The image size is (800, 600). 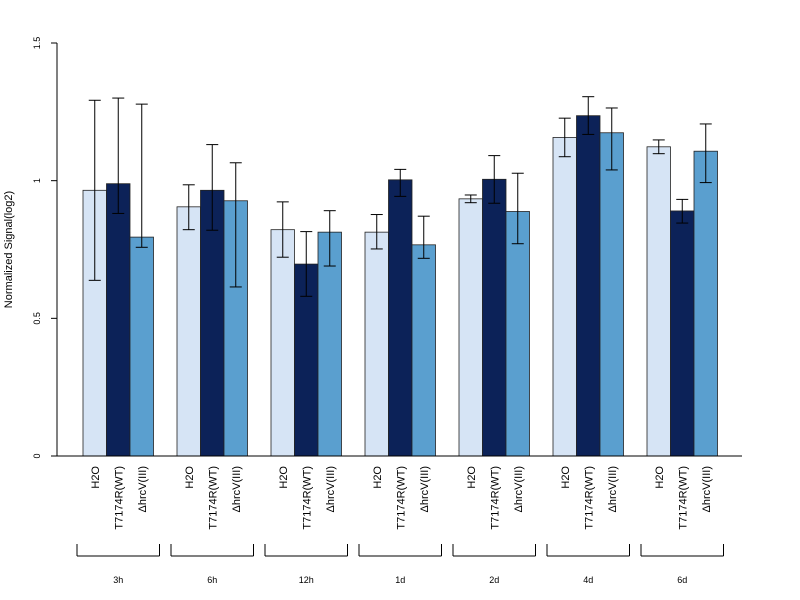 I want to click on y-tick-label: 0.5, so click(x=37, y=318).